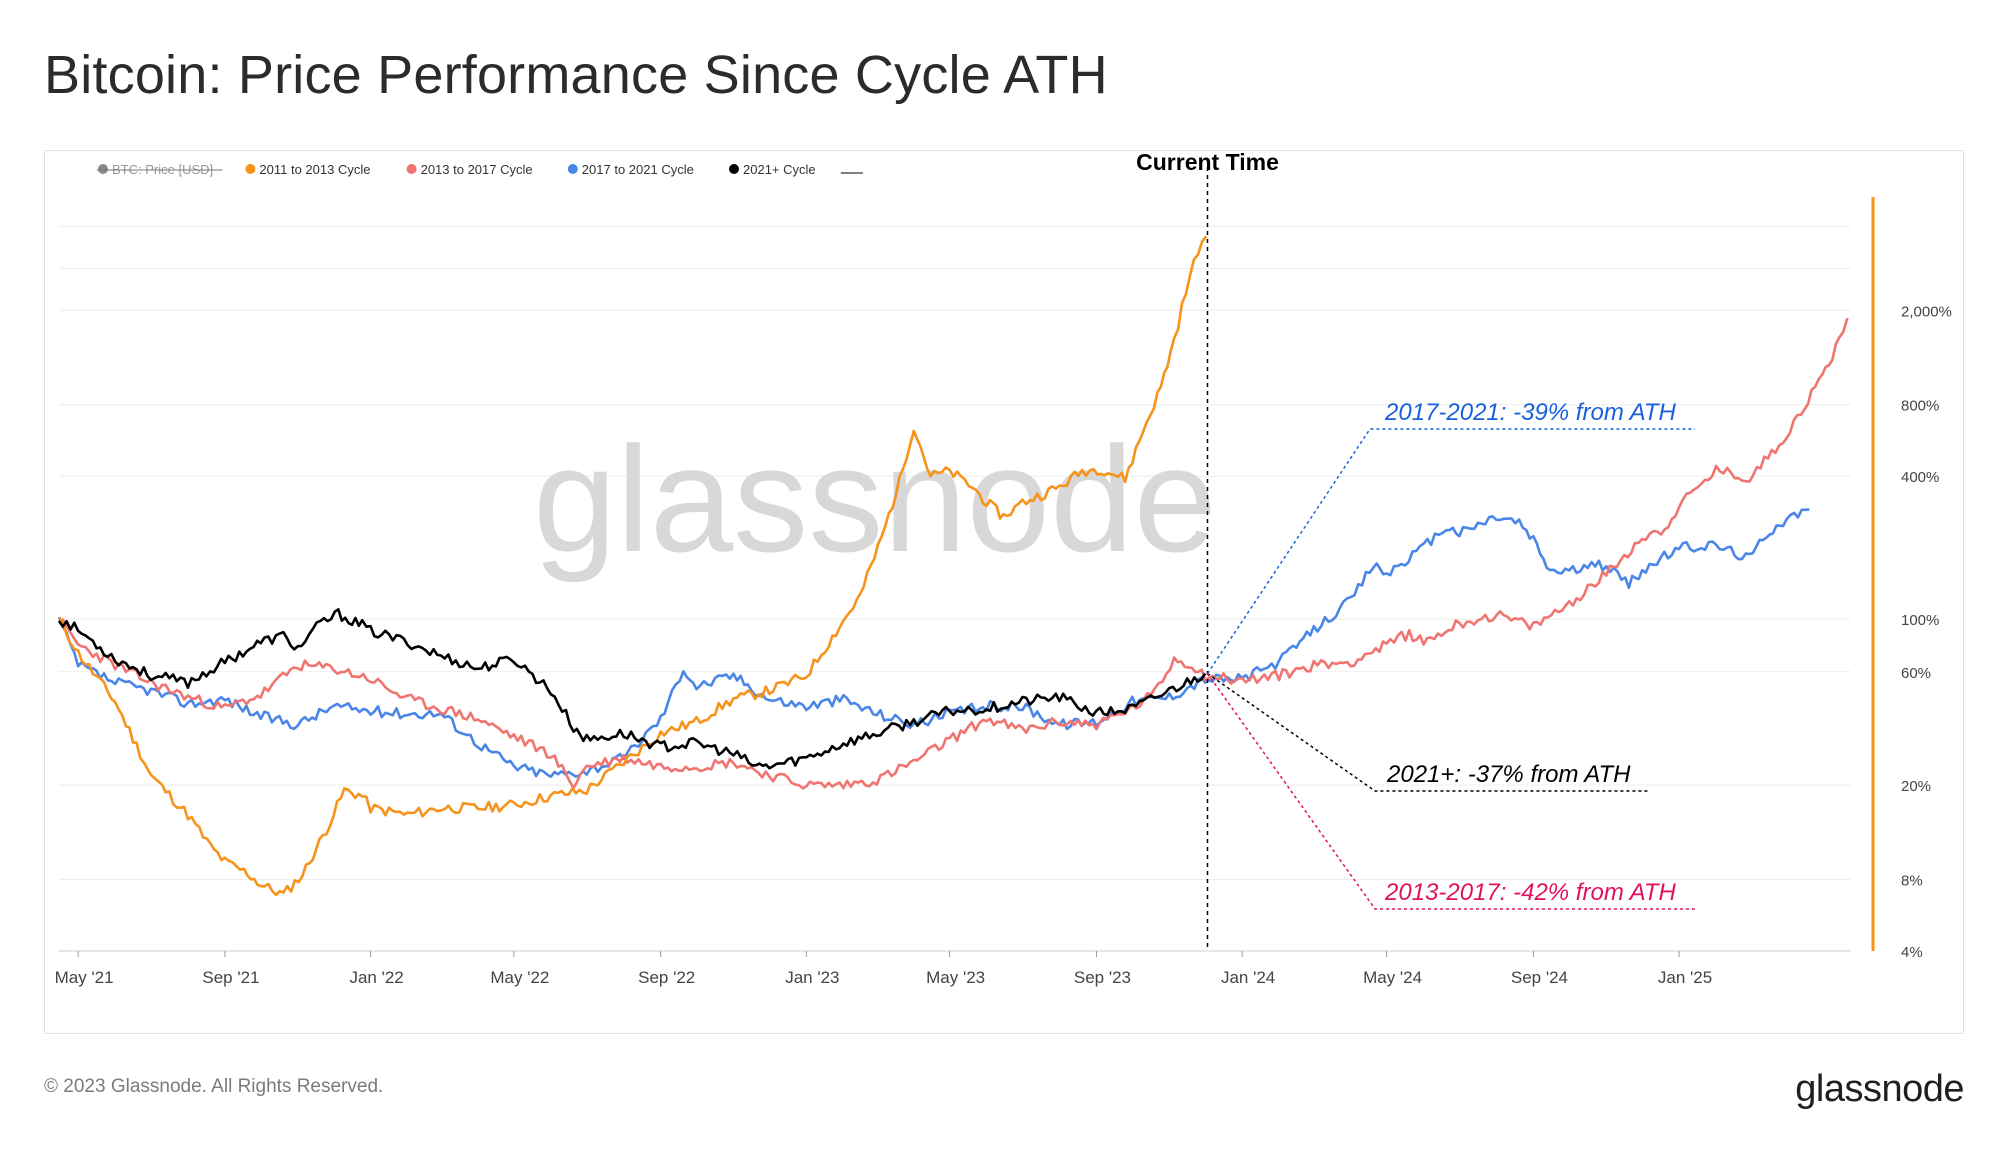 Image resolution: width=2000 pixels, height=1152 pixels. I want to click on x-tick-label: Sep '23, so click(1102, 977).